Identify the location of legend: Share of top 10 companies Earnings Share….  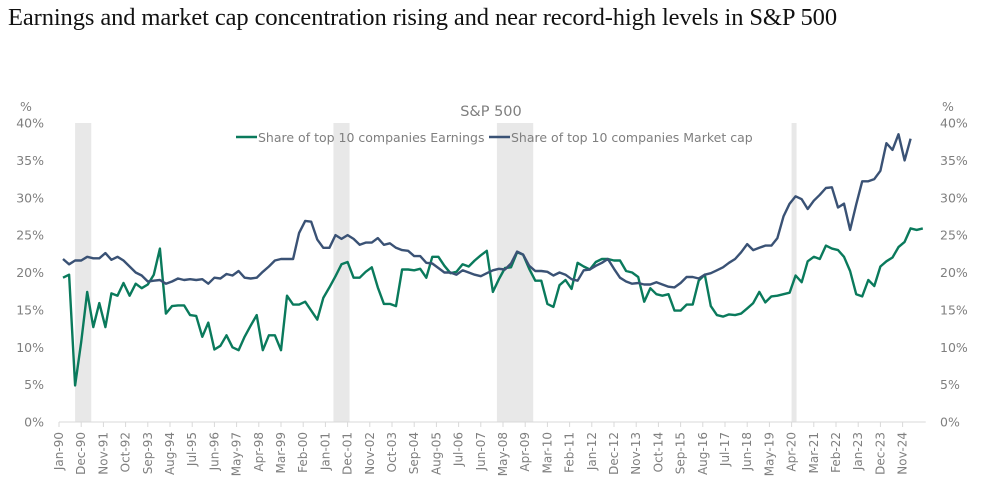
(494, 137).